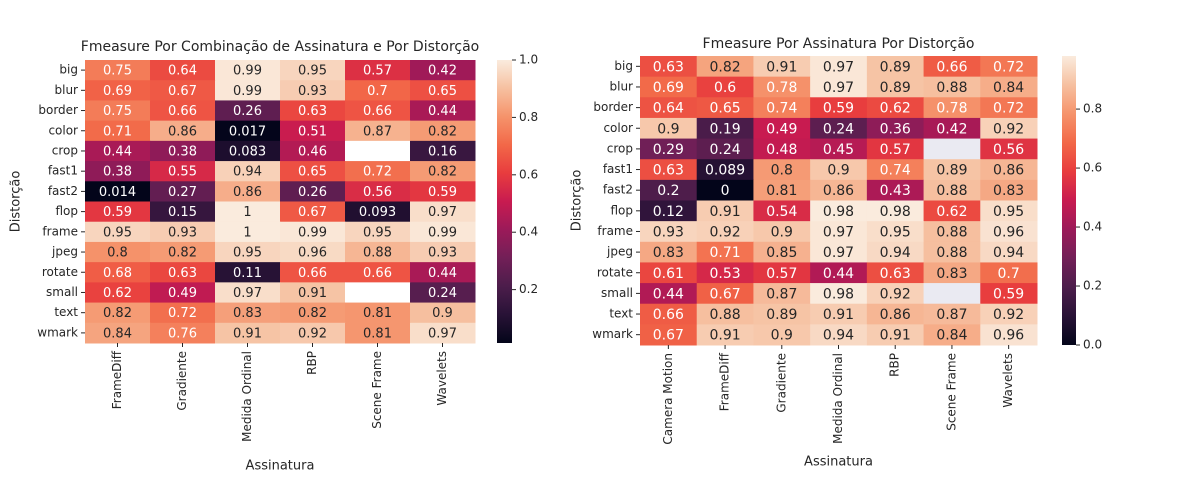 Image resolution: width=1200 pixels, height=480 pixels. Describe the element at coordinates (117, 172) in the screenshot. I see `cell-label: 0.38` at that location.